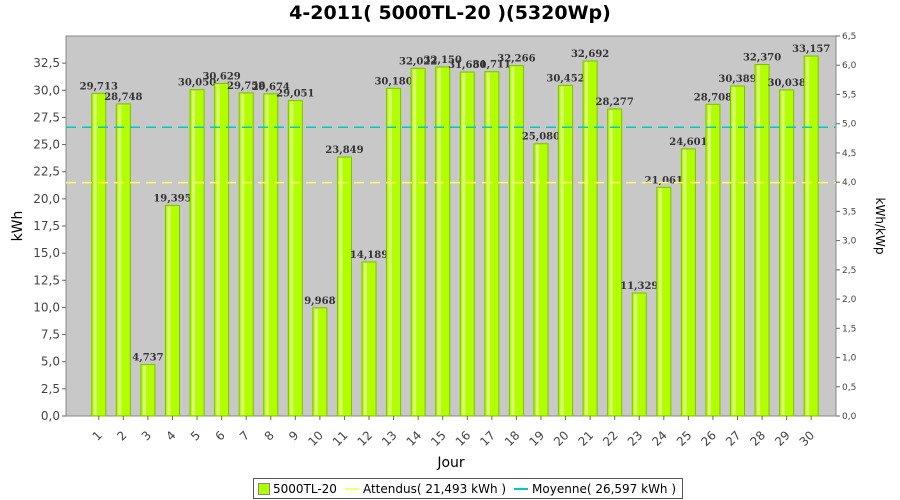 The height and width of the screenshot is (500, 900). Describe the element at coordinates (269, 435) in the screenshot. I see `x-tick-label: 8` at that location.